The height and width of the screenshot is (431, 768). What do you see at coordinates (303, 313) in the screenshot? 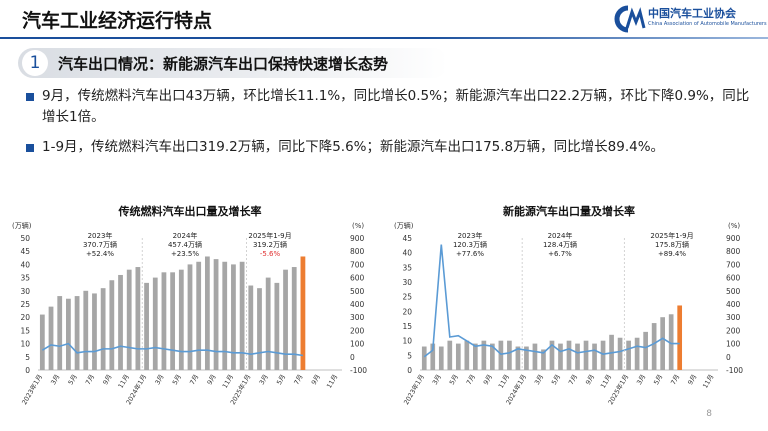
I see `bar-highlight` at bounding box center [303, 313].